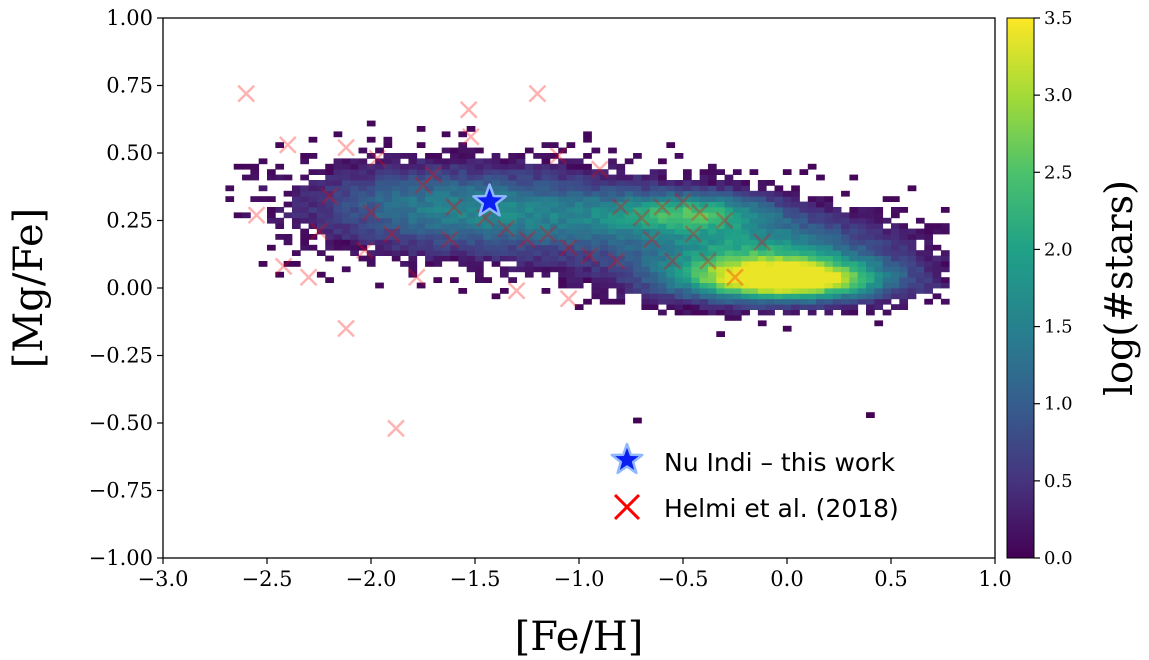 Image resolution: width=1149 pixels, height=660 pixels. What do you see at coordinates (1119, 288) in the screenshot?
I see `colorbar-title: log(#stars)` at bounding box center [1119, 288].